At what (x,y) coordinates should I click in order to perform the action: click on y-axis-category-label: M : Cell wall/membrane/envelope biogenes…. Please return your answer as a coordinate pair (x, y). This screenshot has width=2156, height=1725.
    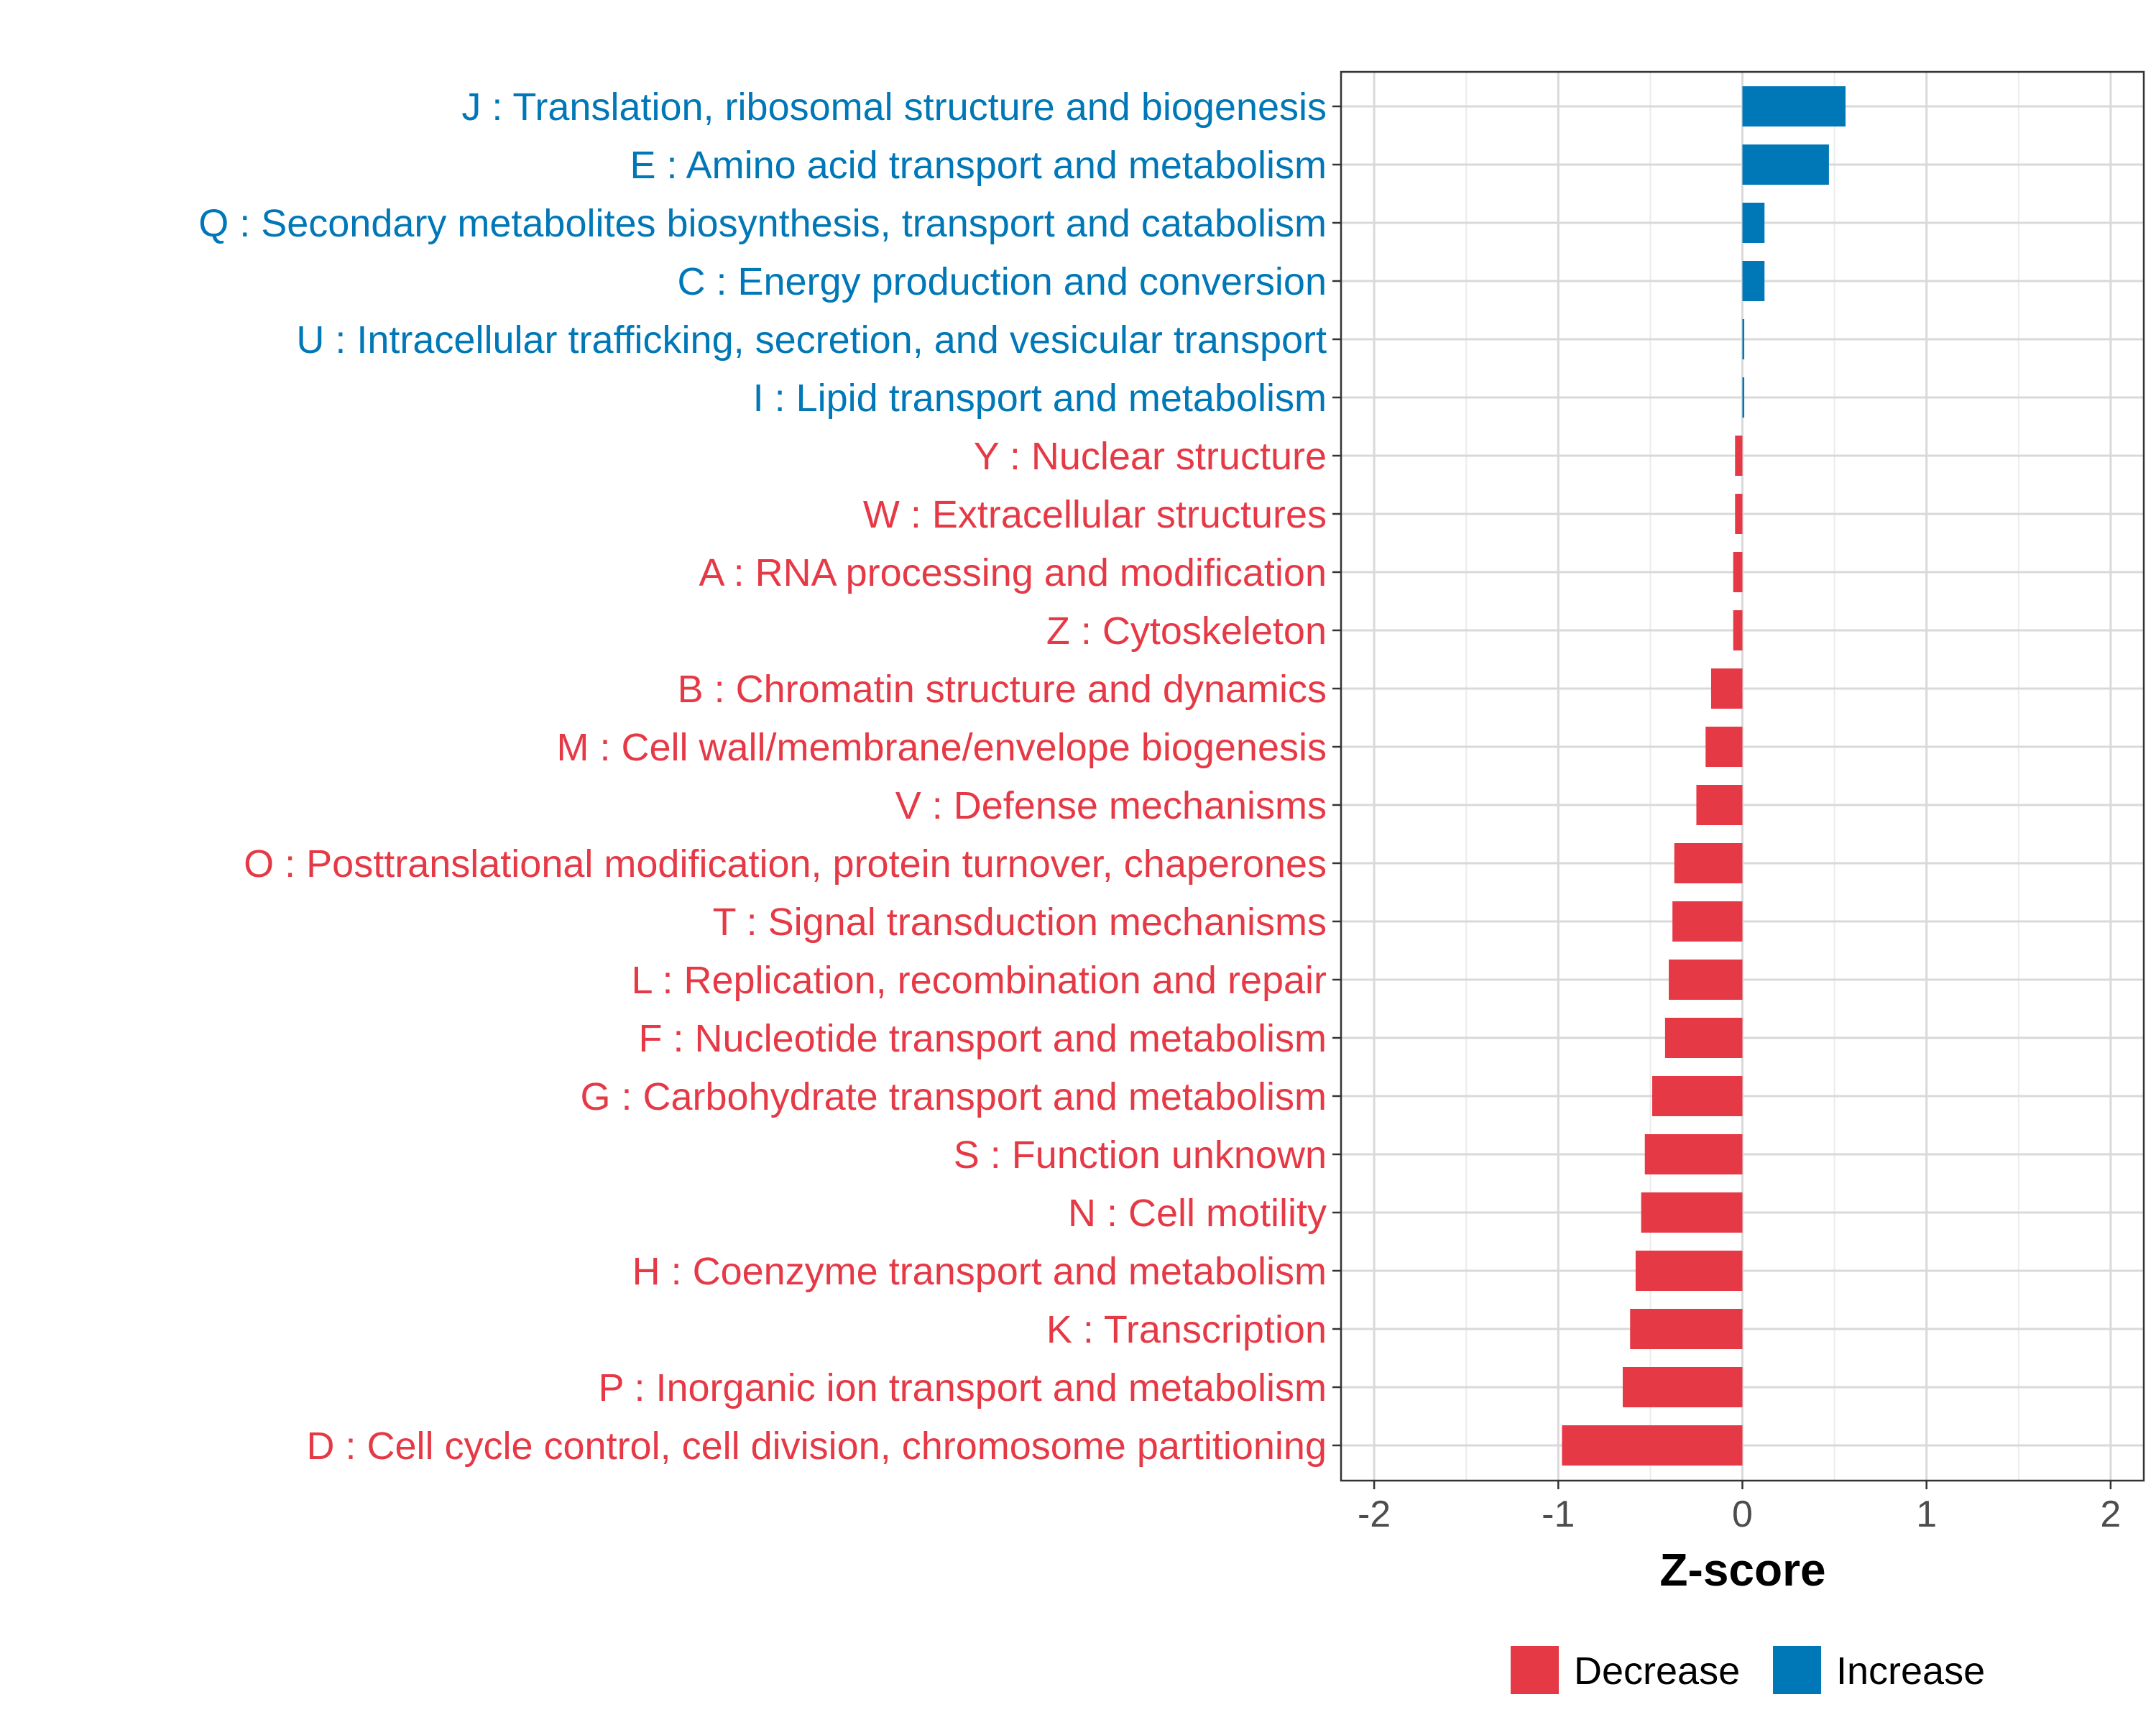
    Looking at the image, I should click on (941, 747).